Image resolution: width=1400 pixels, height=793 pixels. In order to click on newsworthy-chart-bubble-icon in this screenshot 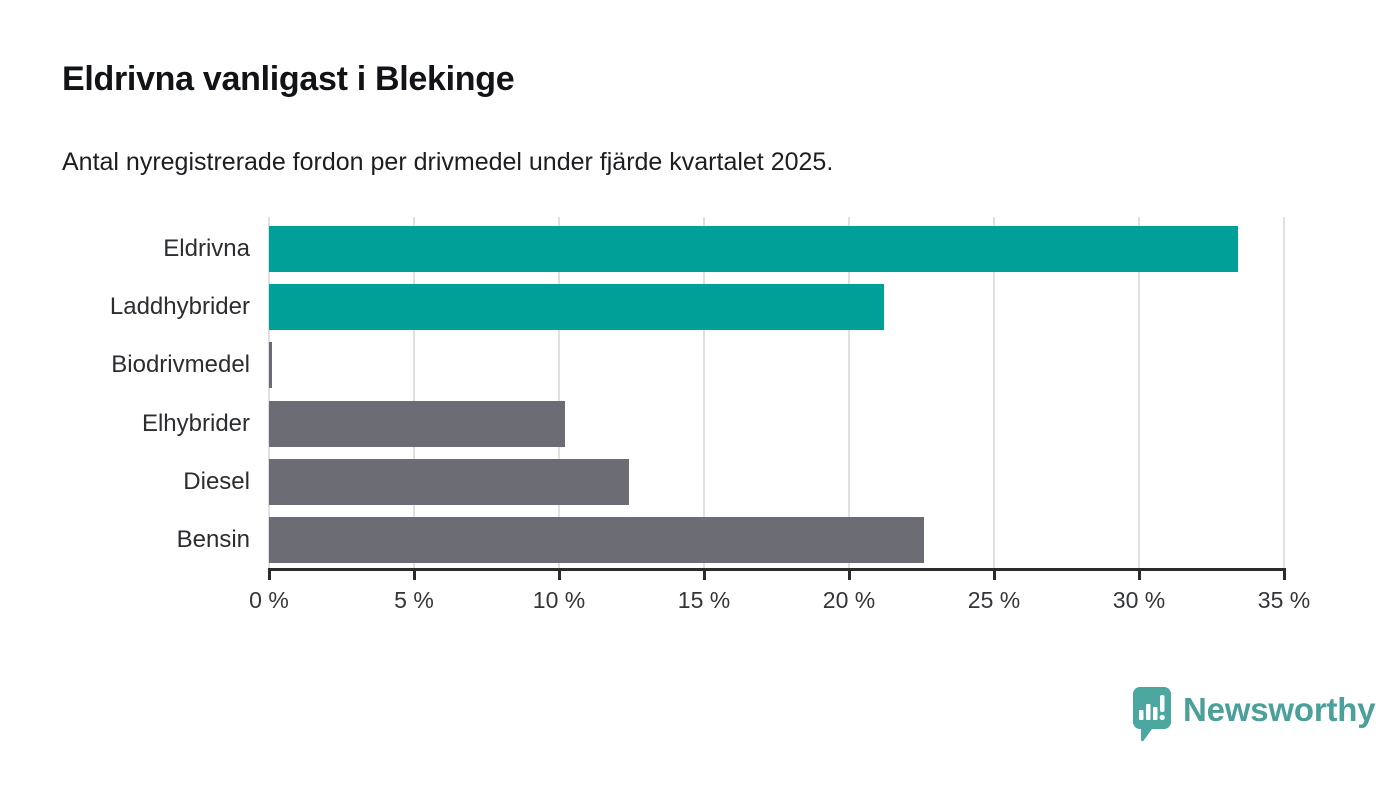, I will do `click(1152, 714)`.